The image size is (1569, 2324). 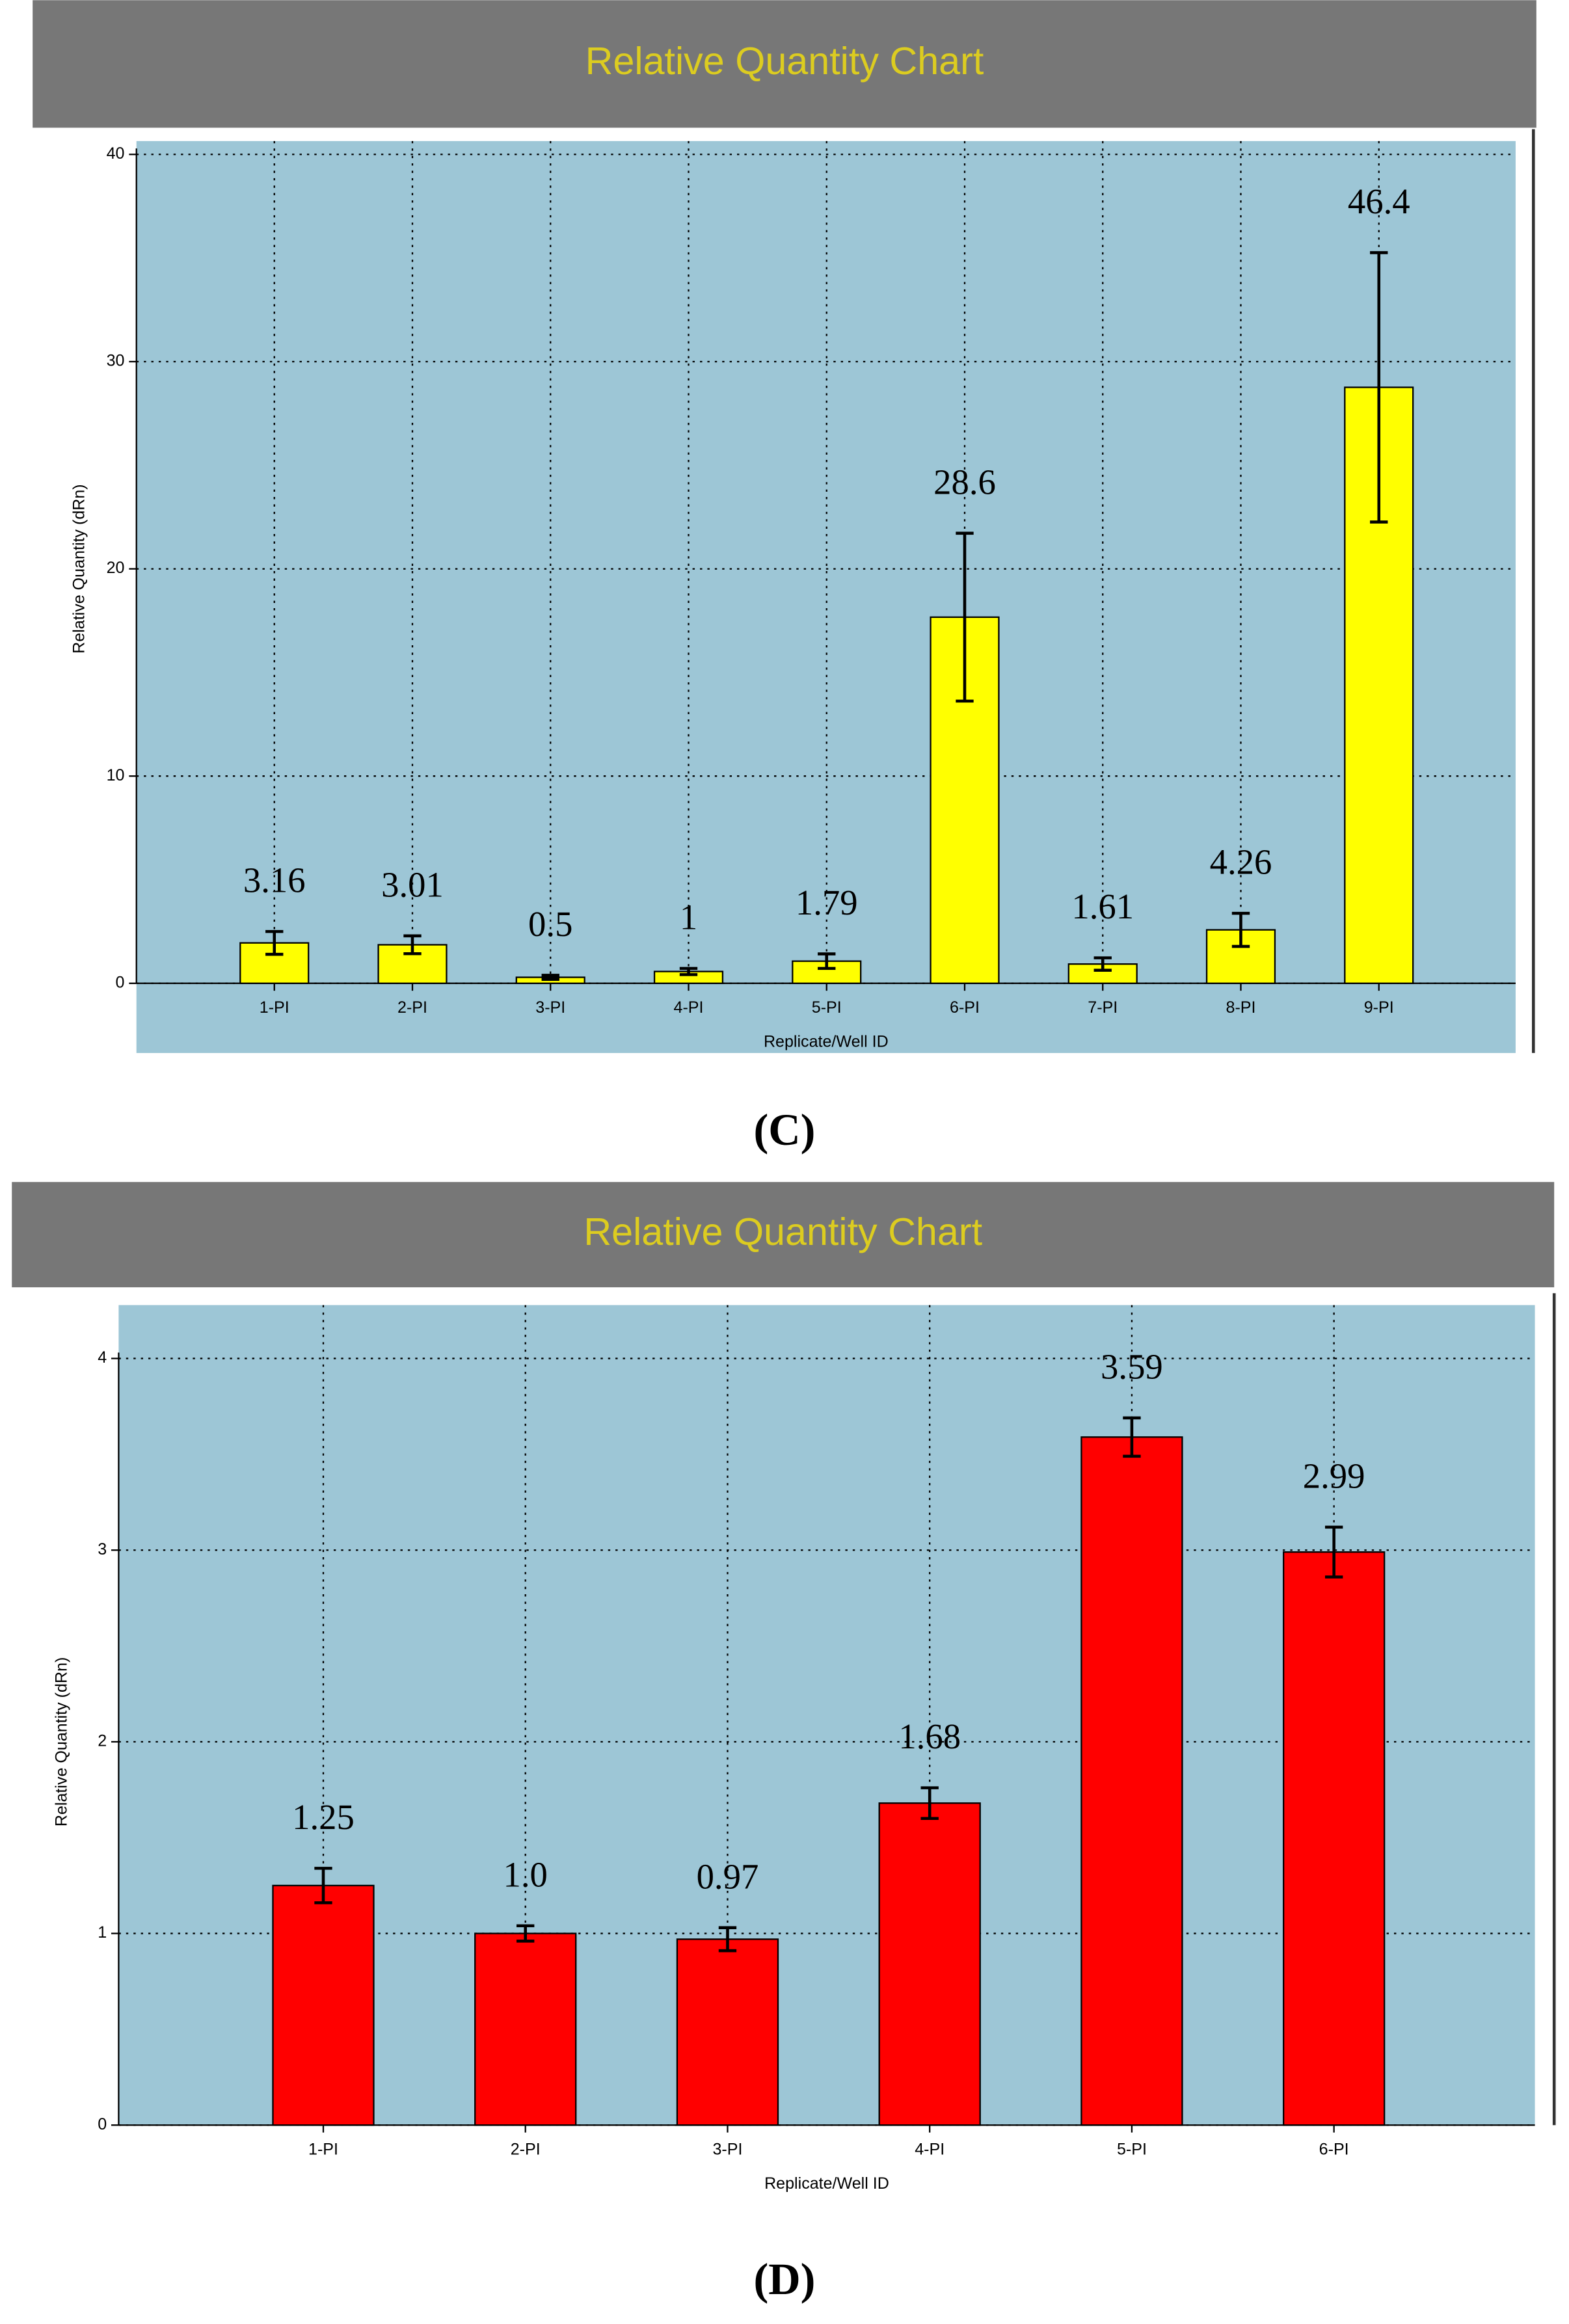 What do you see at coordinates (116, 775) in the screenshot?
I see `y-tick-label: 10` at bounding box center [116, 775].